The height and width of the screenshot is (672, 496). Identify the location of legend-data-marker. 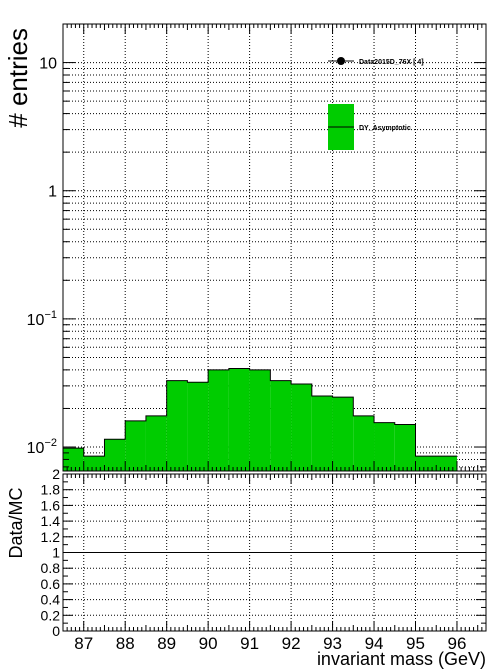
(341, 61).